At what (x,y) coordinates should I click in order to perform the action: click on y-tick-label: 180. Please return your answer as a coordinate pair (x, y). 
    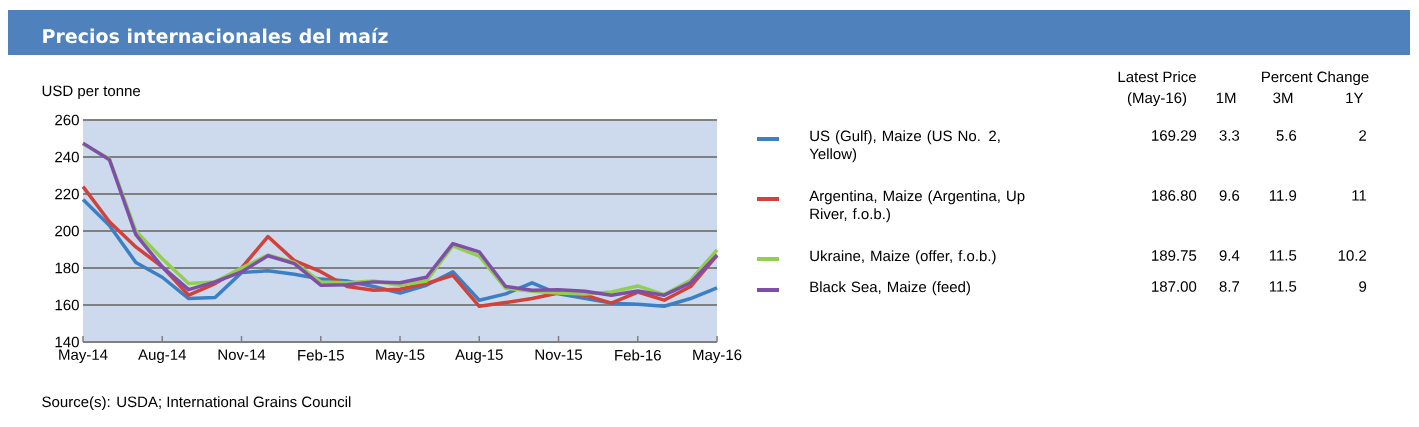
    Looking at the image, I should click on (67, 268).